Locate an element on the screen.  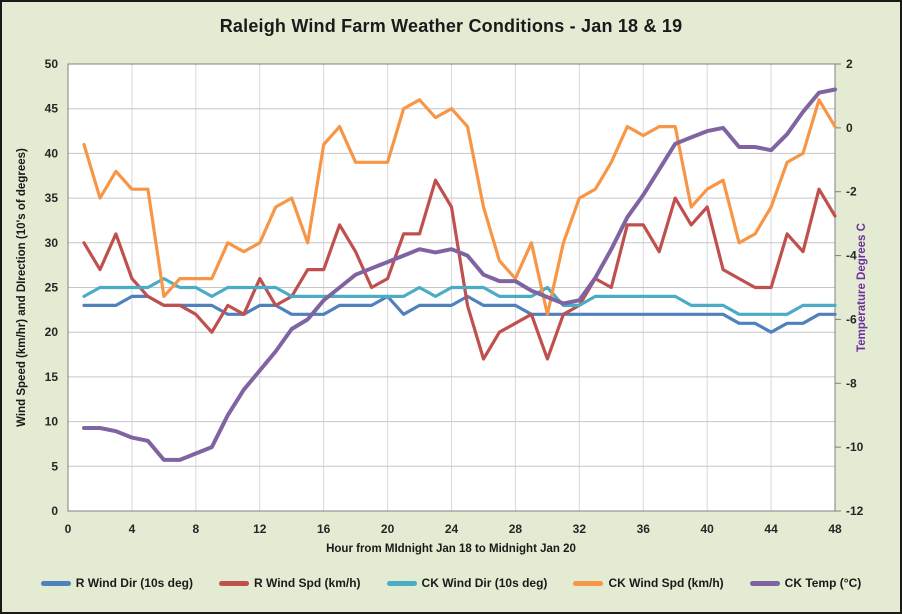
left-axis-tick-label: 5 is located at coordinates (54, 466).